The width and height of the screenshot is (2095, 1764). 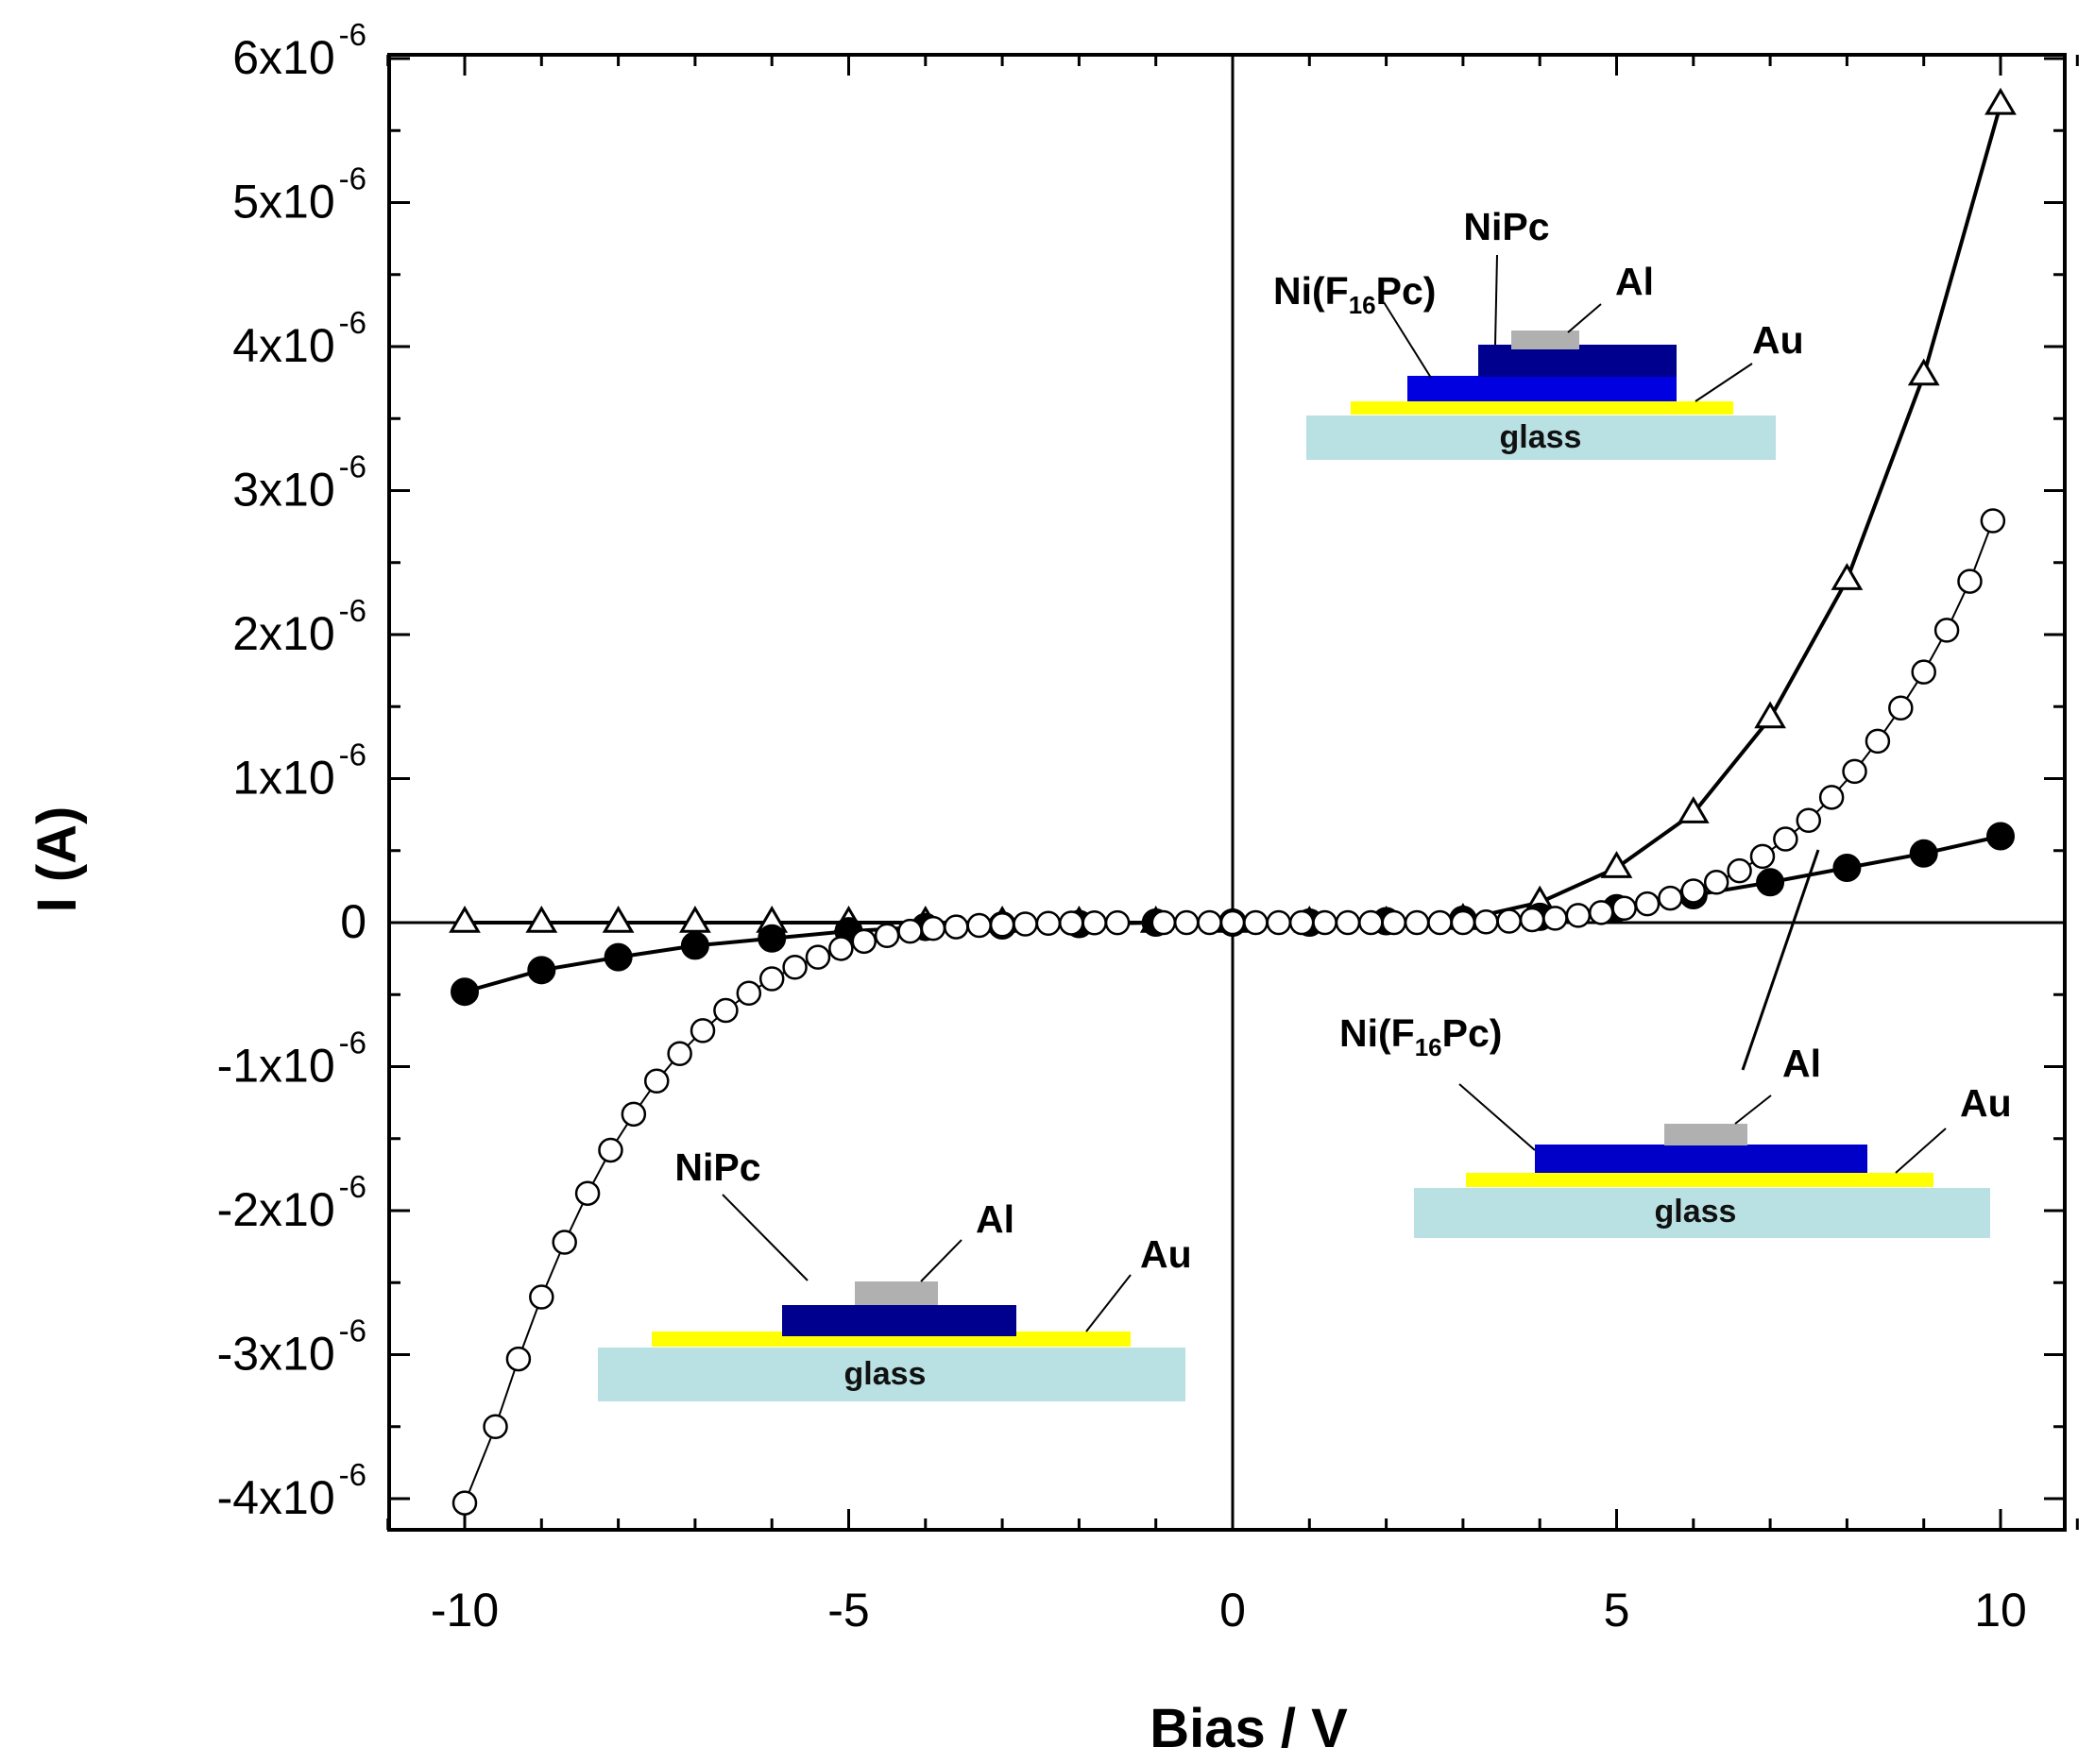 I want to click on y-tick-mantissa: -2x10, so click(x=276, y=1209).